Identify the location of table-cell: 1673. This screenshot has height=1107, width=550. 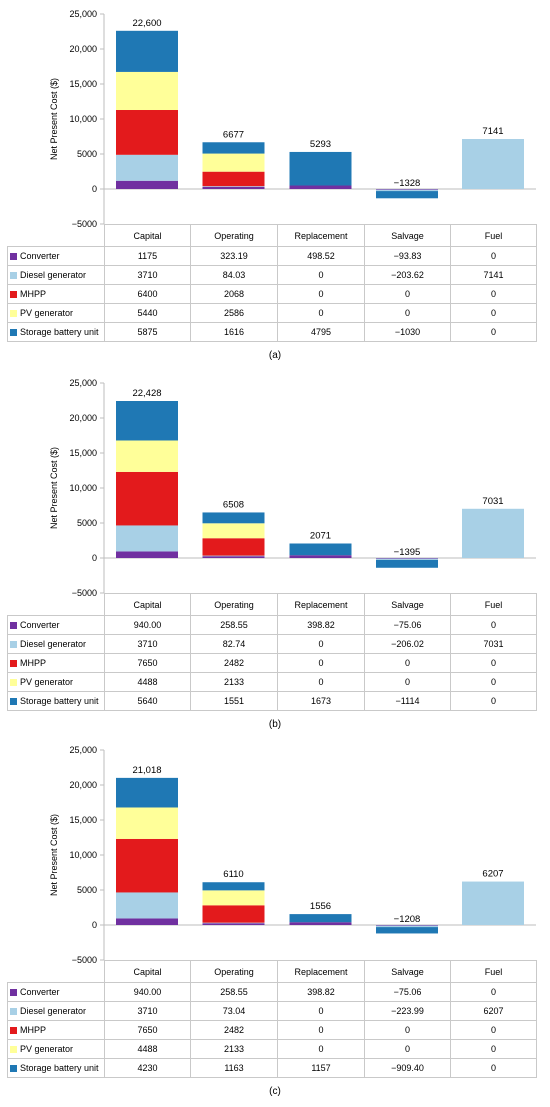
(321, 701).